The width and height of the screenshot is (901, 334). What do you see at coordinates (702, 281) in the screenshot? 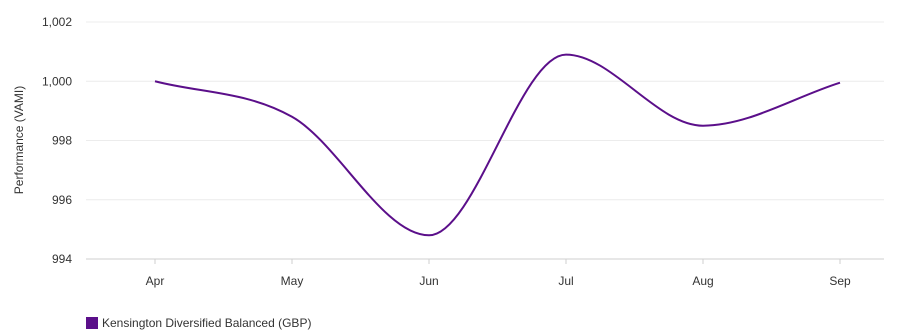
I see `x-tick-label: Aug` at bounding box center [702, 281].